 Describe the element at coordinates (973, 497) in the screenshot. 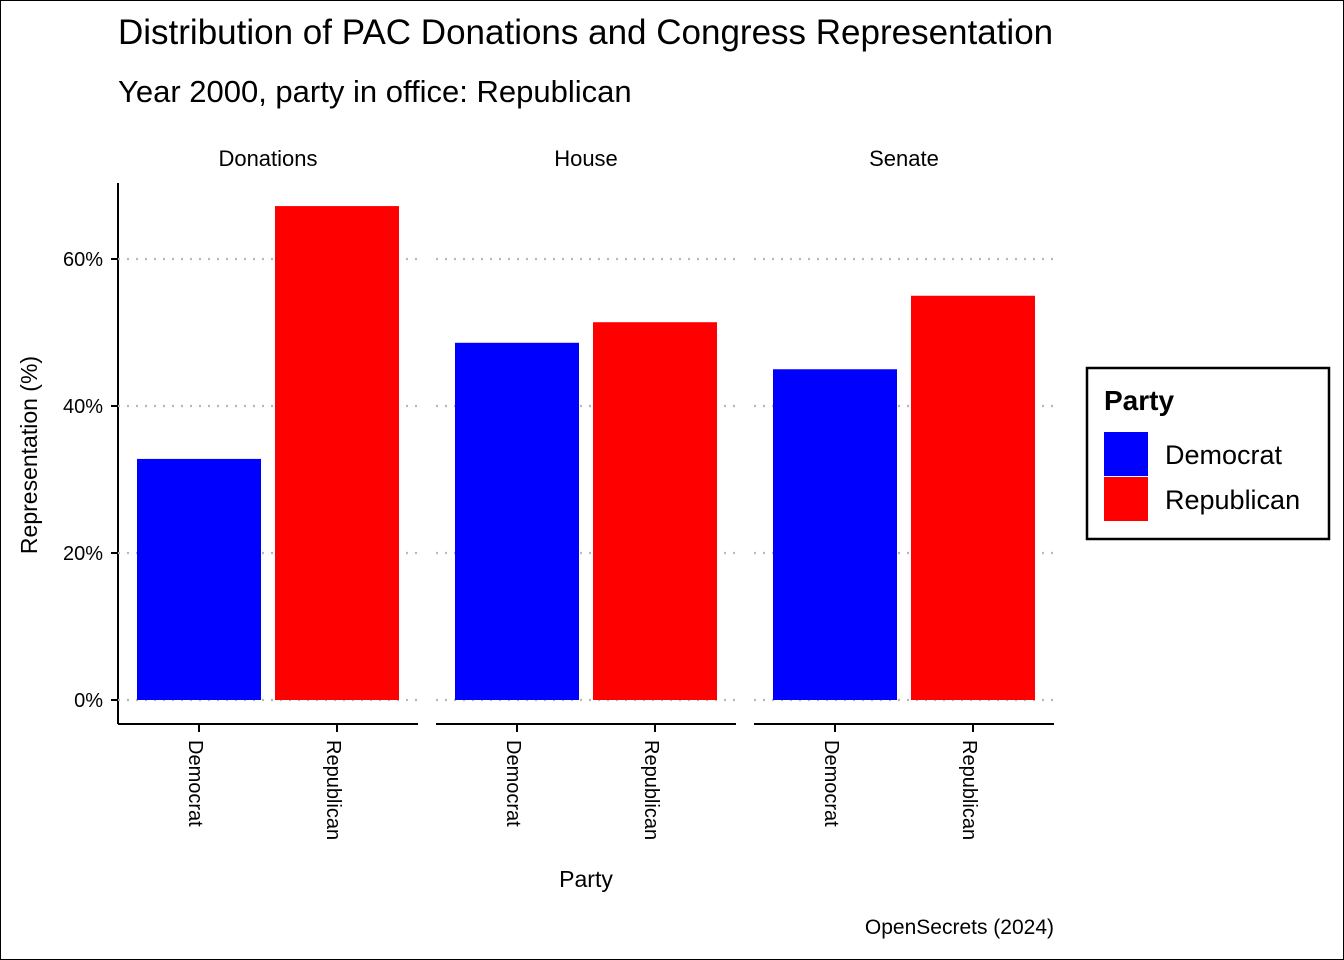

I see `bar-senate-republican` at that location.